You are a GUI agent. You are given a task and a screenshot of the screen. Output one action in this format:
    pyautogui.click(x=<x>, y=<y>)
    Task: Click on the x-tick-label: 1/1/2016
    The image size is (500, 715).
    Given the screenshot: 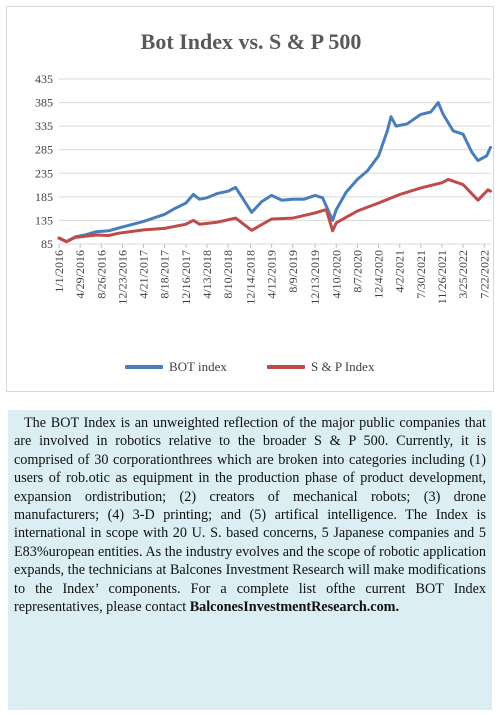 What is the action you would take?
    pyautogui.click(x=59, y=271)
    